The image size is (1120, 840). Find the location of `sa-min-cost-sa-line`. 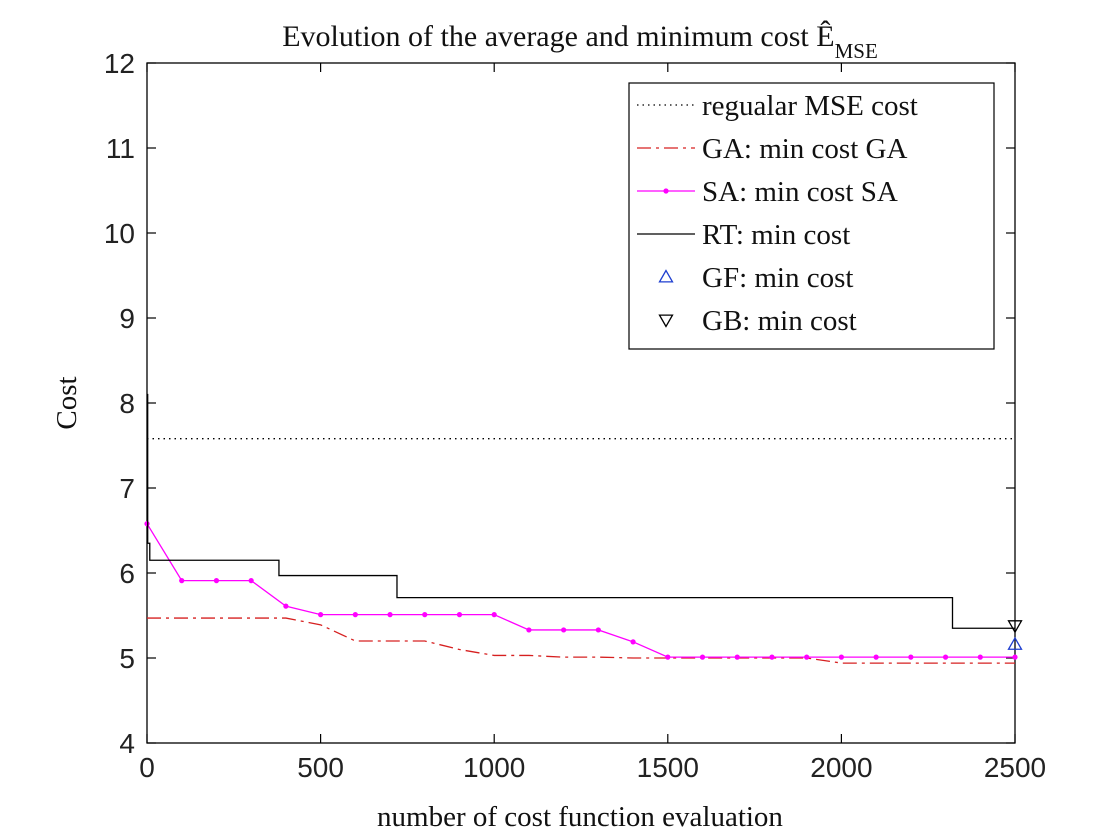

sa-min-cost-sa-line is located at coordinates (580, 590).